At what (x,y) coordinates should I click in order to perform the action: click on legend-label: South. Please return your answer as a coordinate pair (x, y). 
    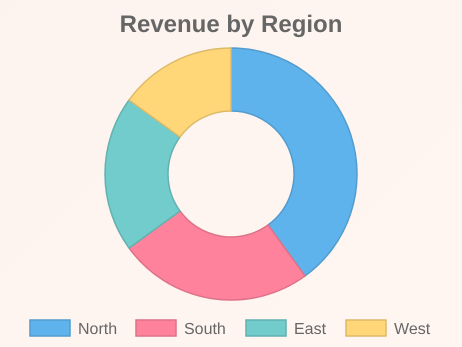
    Looking at the image, I should click on (205, 329).